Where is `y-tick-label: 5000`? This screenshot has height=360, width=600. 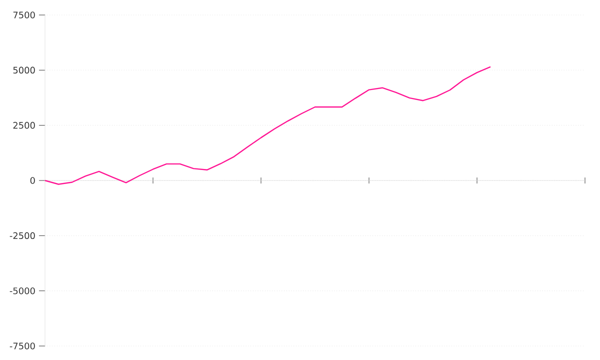
y-tick-label: 5000 is located at coordinates (24, 70).